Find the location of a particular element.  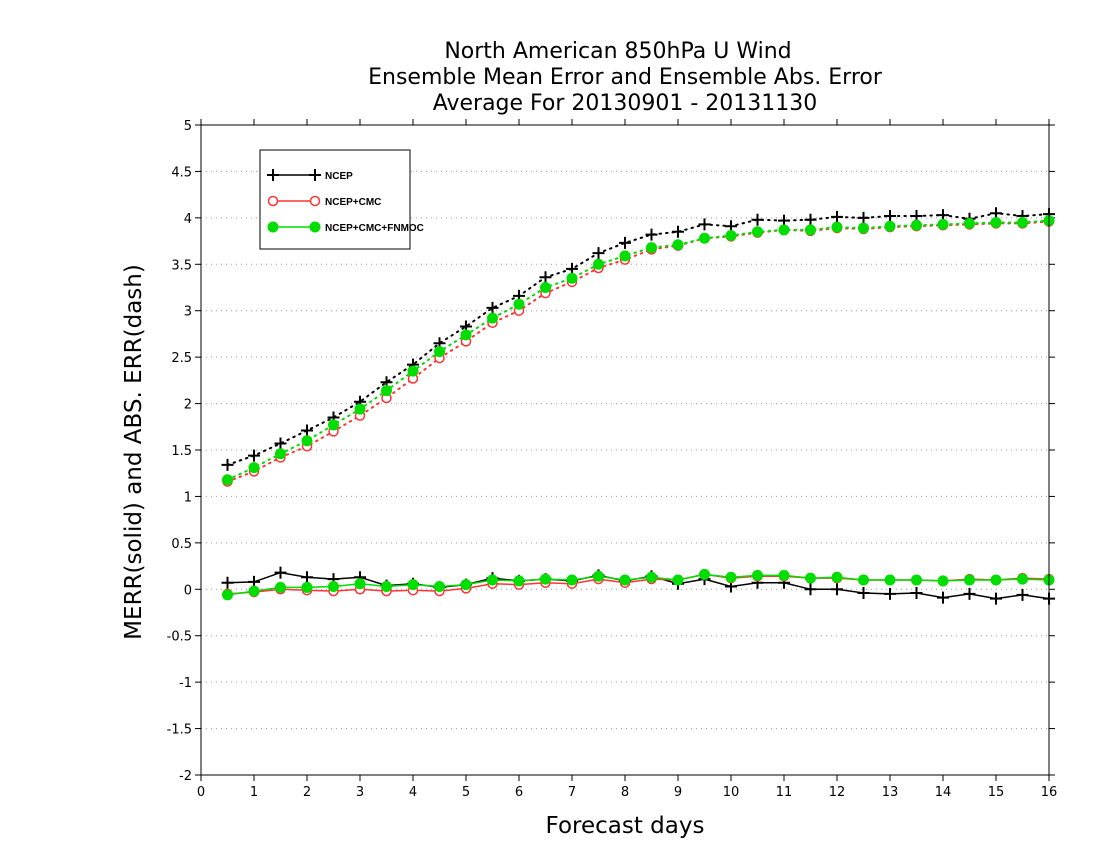

x-tick-label: 5 is located at coordinates (466, 792).